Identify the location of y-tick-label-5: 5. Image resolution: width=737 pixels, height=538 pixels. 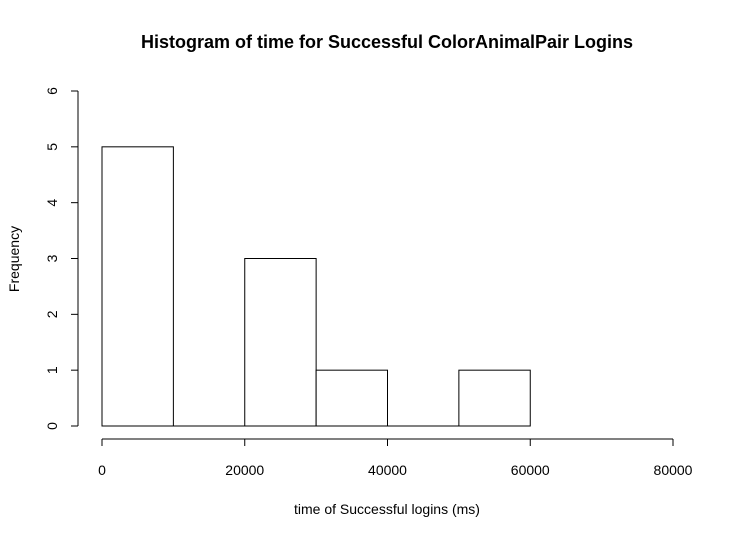
(52, 147).